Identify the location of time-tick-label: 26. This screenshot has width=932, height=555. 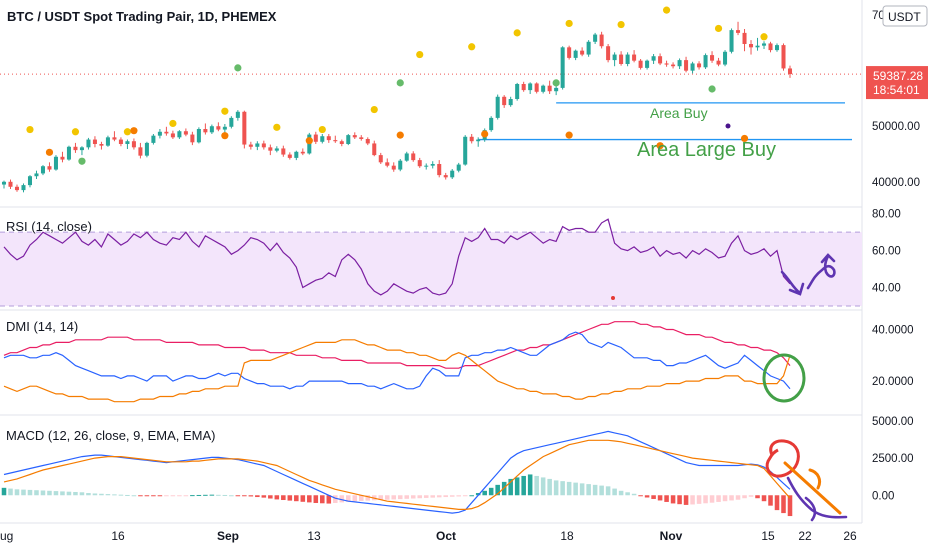
(850, 536).